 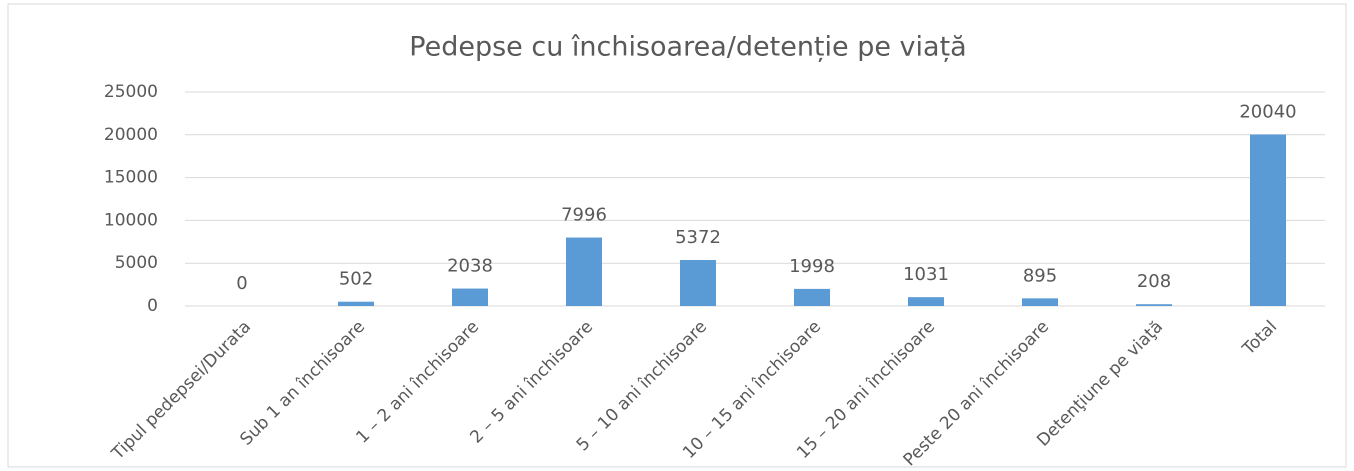 What do you see at coordinates (1040, 275) in the screenshot?
I see `data-label: 895` at bounding box center [1040, 275].